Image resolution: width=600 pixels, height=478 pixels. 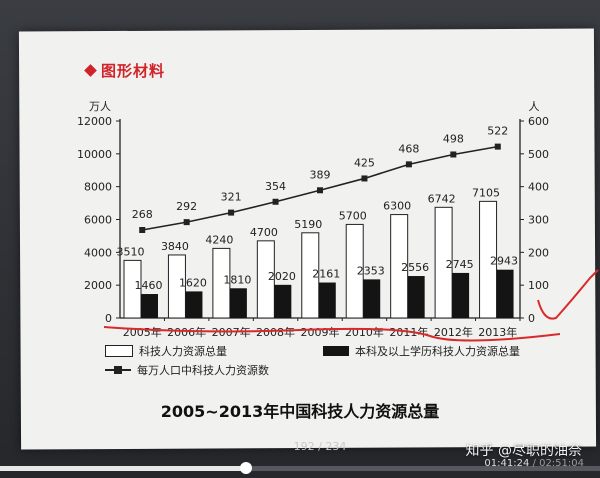 I want to click on current-time: 01:41:24, so click(x=507, y=463).